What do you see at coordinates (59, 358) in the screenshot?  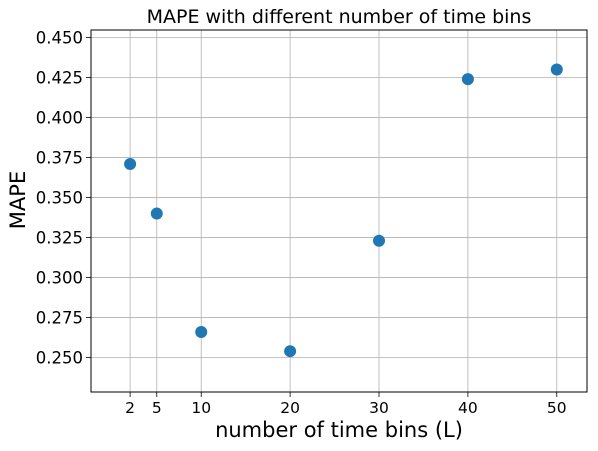 I see `y-tick-label: 0.250` at bounding box center [59, 358].